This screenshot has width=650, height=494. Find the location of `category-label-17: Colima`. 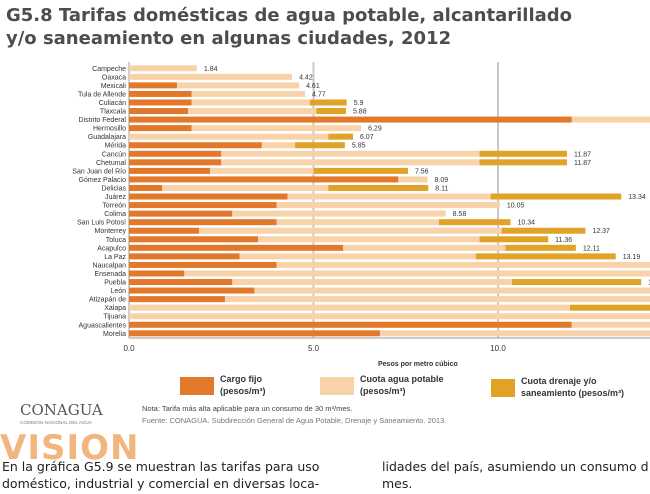

category-label-17: Colima is located at coordinates (115, 214).